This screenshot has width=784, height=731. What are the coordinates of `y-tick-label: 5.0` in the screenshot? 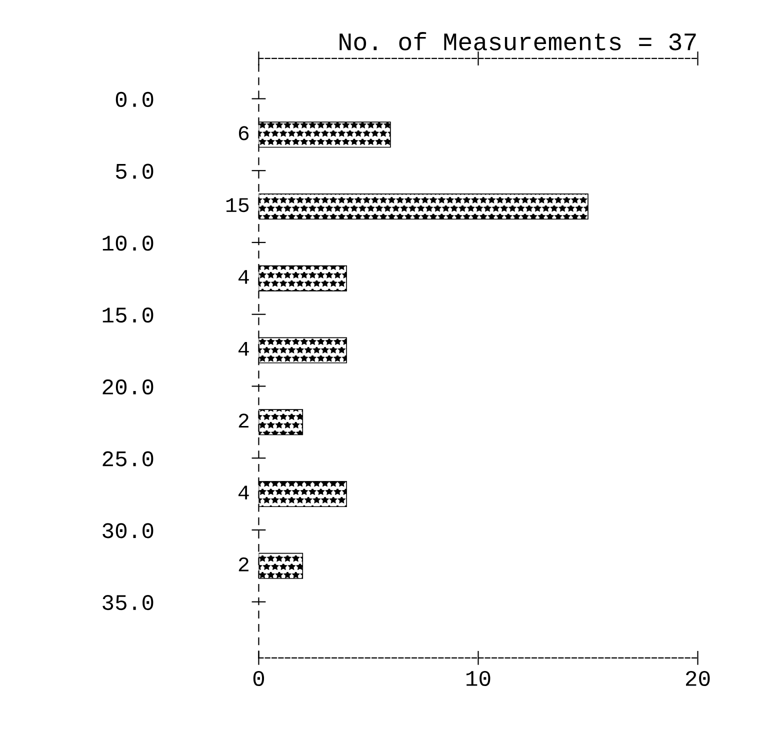 It's located at (135, 171).